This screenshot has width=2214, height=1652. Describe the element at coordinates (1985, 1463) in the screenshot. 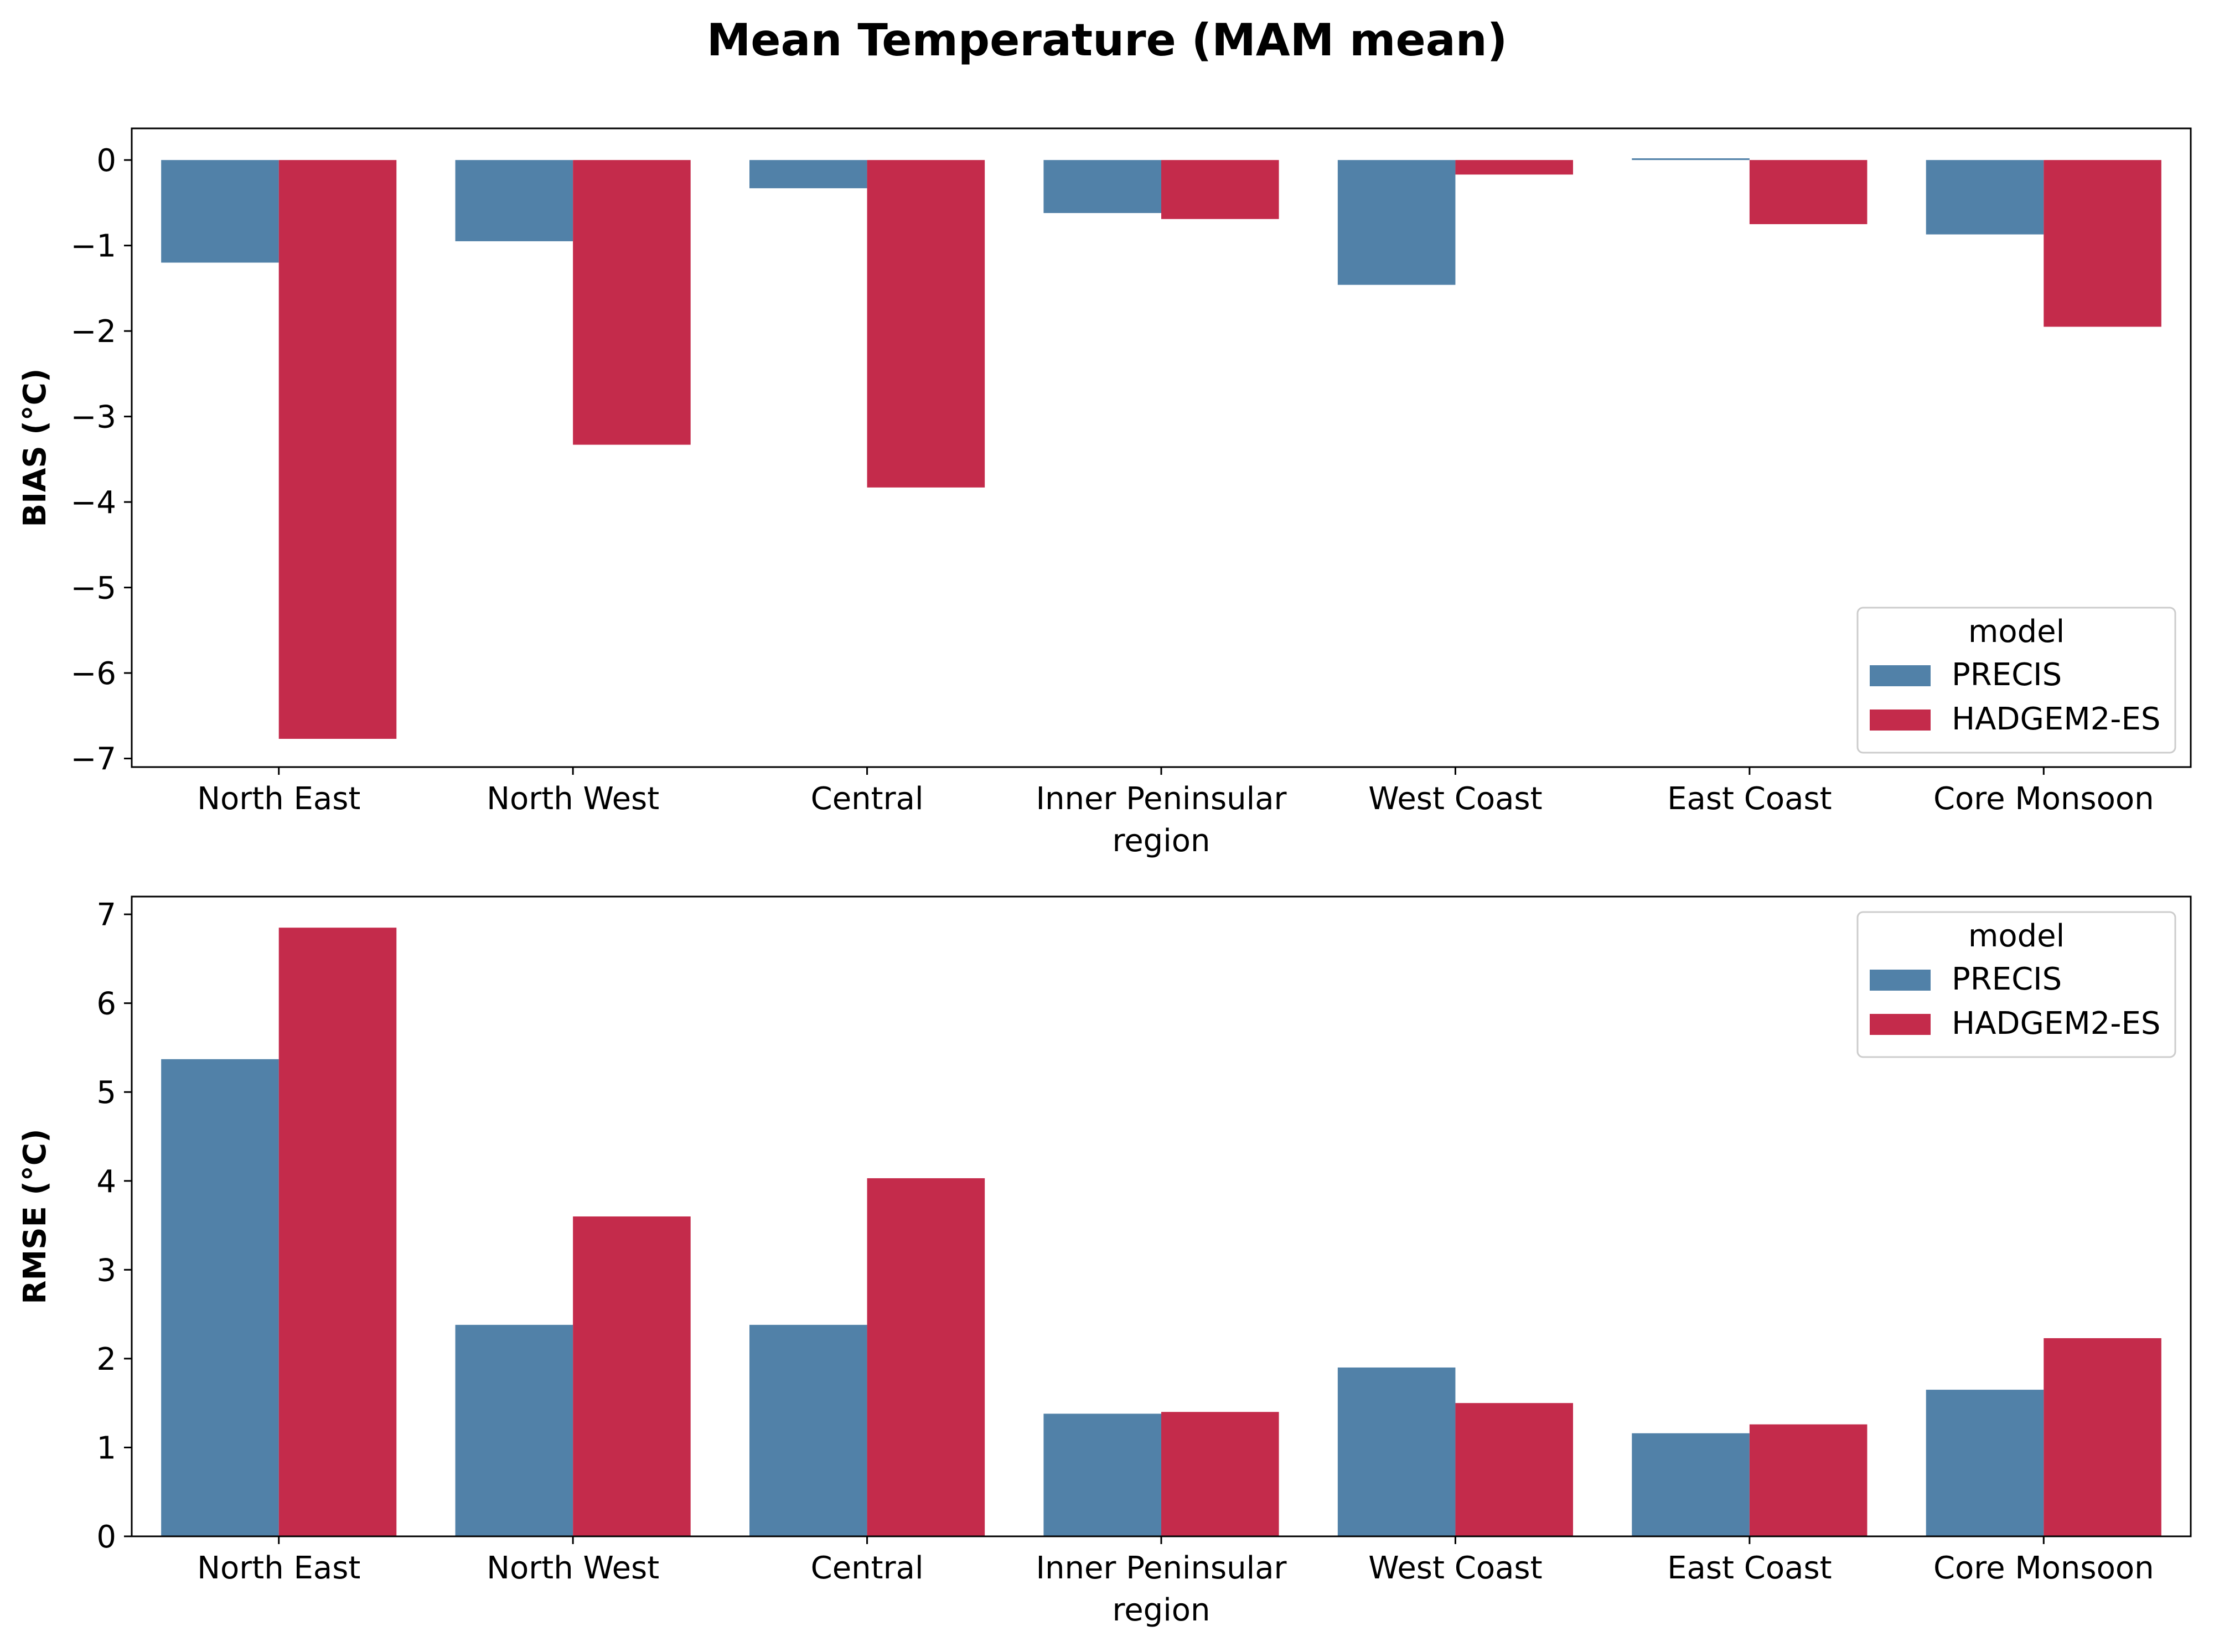

I see `rmse-bar-precis-core-monsoon` at that location.